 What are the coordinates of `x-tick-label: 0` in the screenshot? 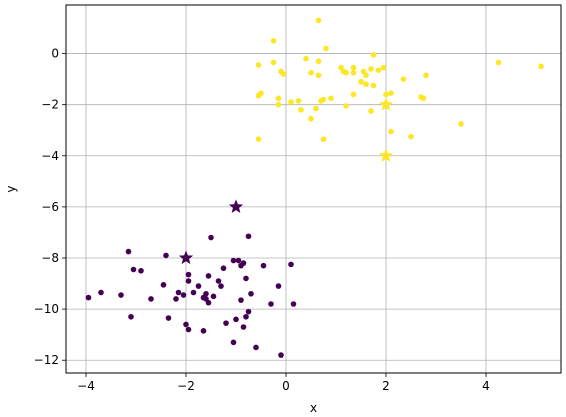 It's located at (286, 386).